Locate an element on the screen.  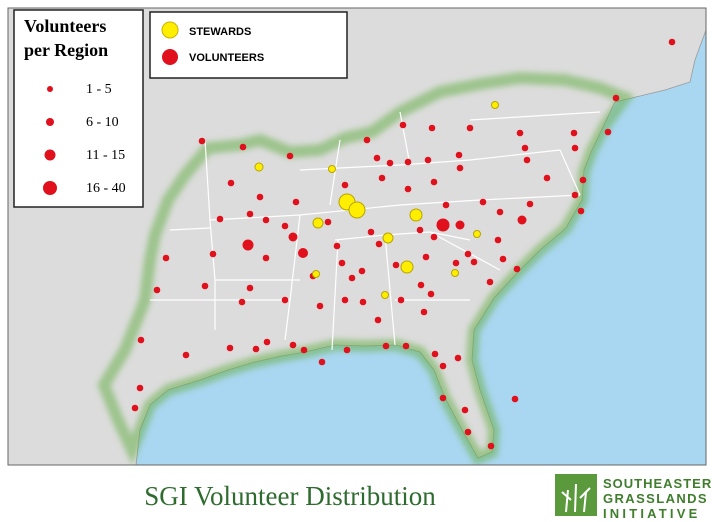
page-title: SGI Volunteer Distribution is located at coordinates (290, 496).